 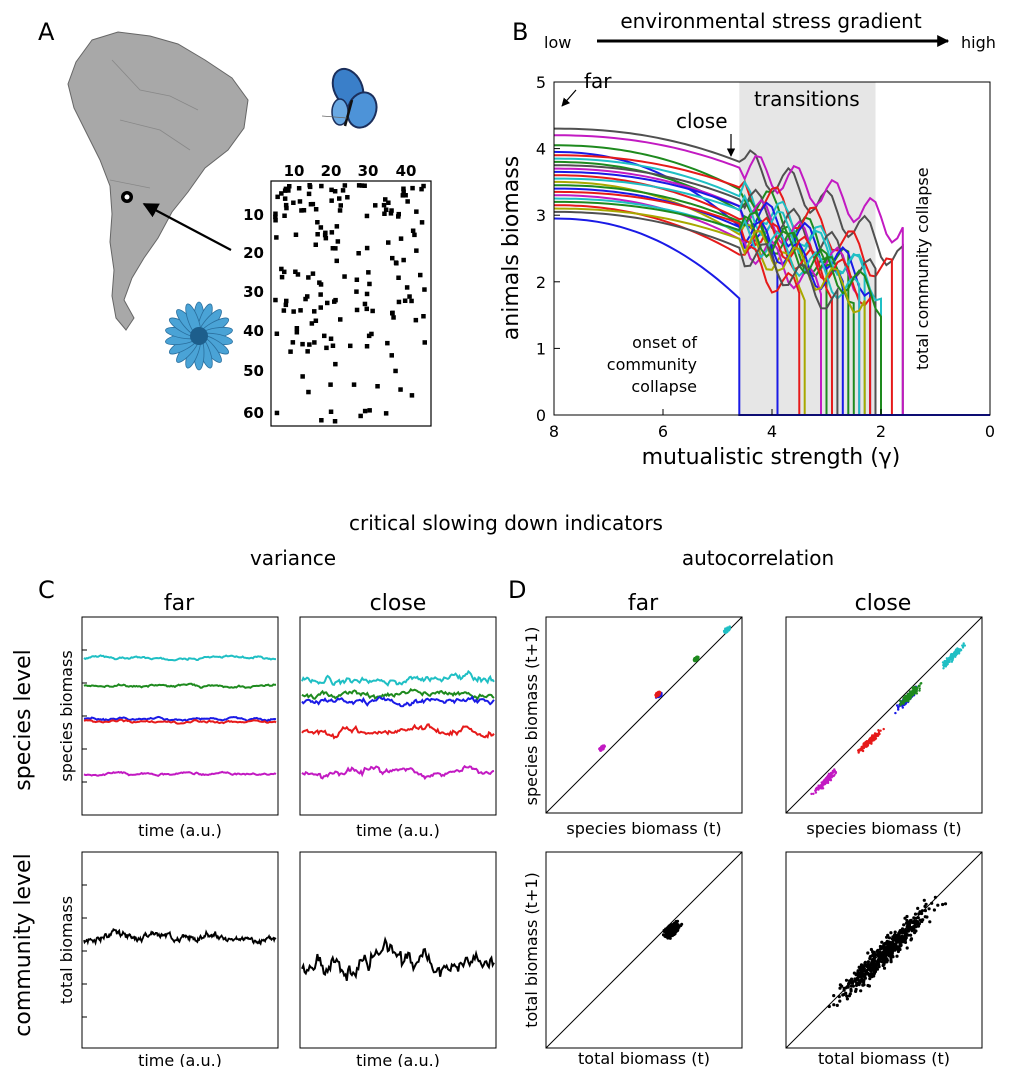 I want to click on total-collapse-annotation: total community collapse, so click(x=922, y=268).